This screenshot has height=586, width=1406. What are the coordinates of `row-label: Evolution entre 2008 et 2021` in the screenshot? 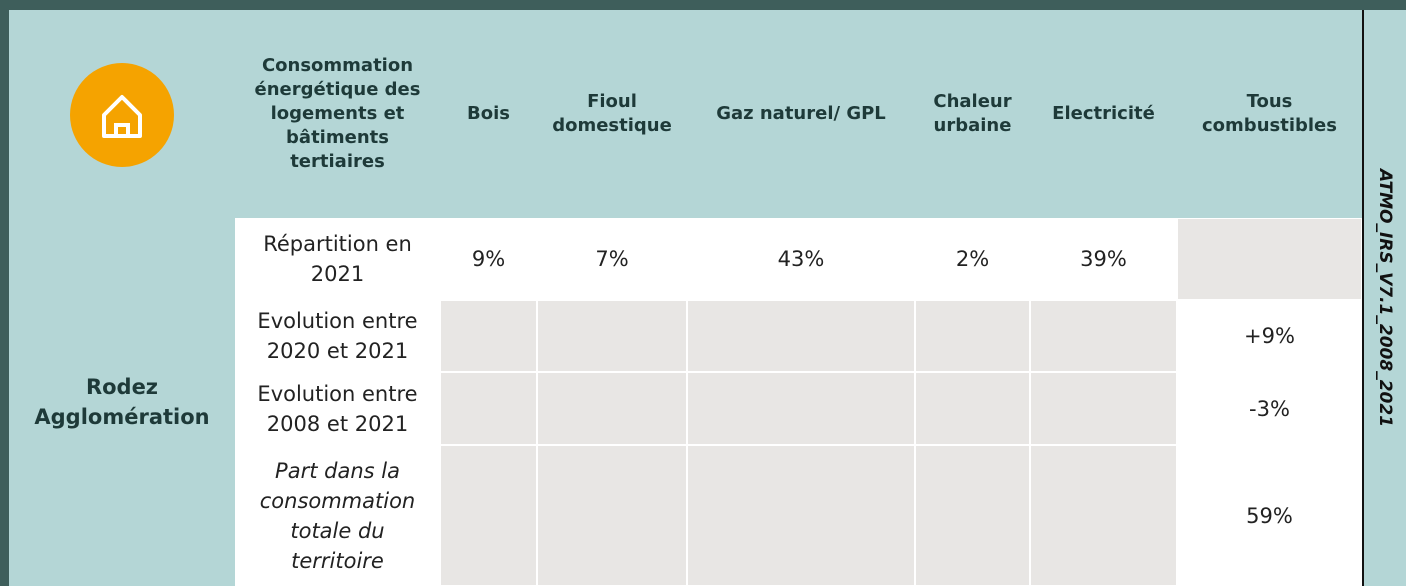 It's located at (337, 408).